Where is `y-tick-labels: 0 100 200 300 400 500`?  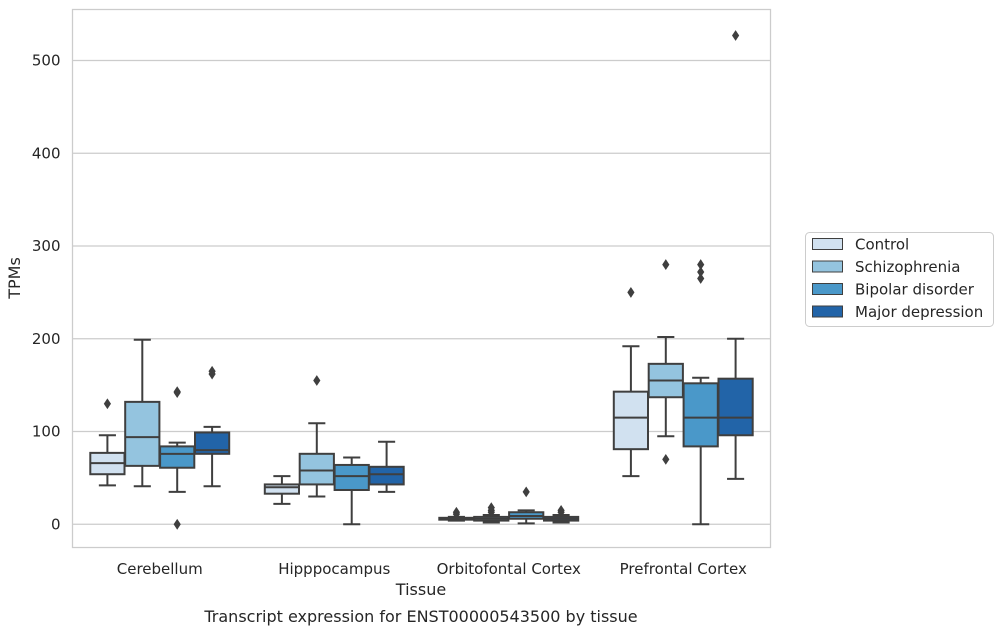
y-tick-labels: 0 100 200 300 400 500 is located at coordinates (46, 293).